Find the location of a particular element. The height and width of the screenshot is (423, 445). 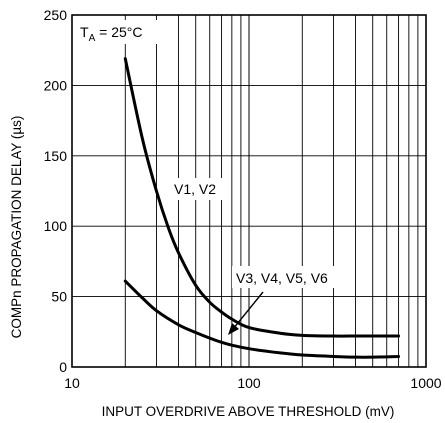

temperature-annotation-background is located at coordinates (119, 32).